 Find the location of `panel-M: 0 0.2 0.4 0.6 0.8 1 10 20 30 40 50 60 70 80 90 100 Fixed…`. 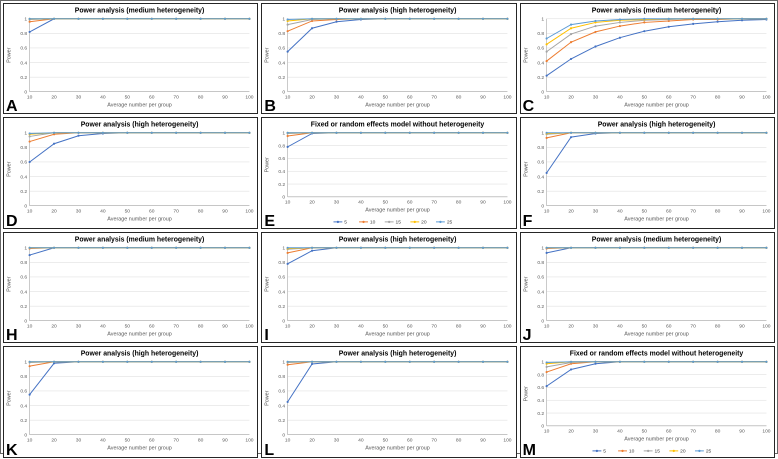

panel-M: 0 0.2 0.4 0.6 0.8 1 10 20 30 40 50 60 70 80 90 100 Fixed… is located at coordinates (647, 402).